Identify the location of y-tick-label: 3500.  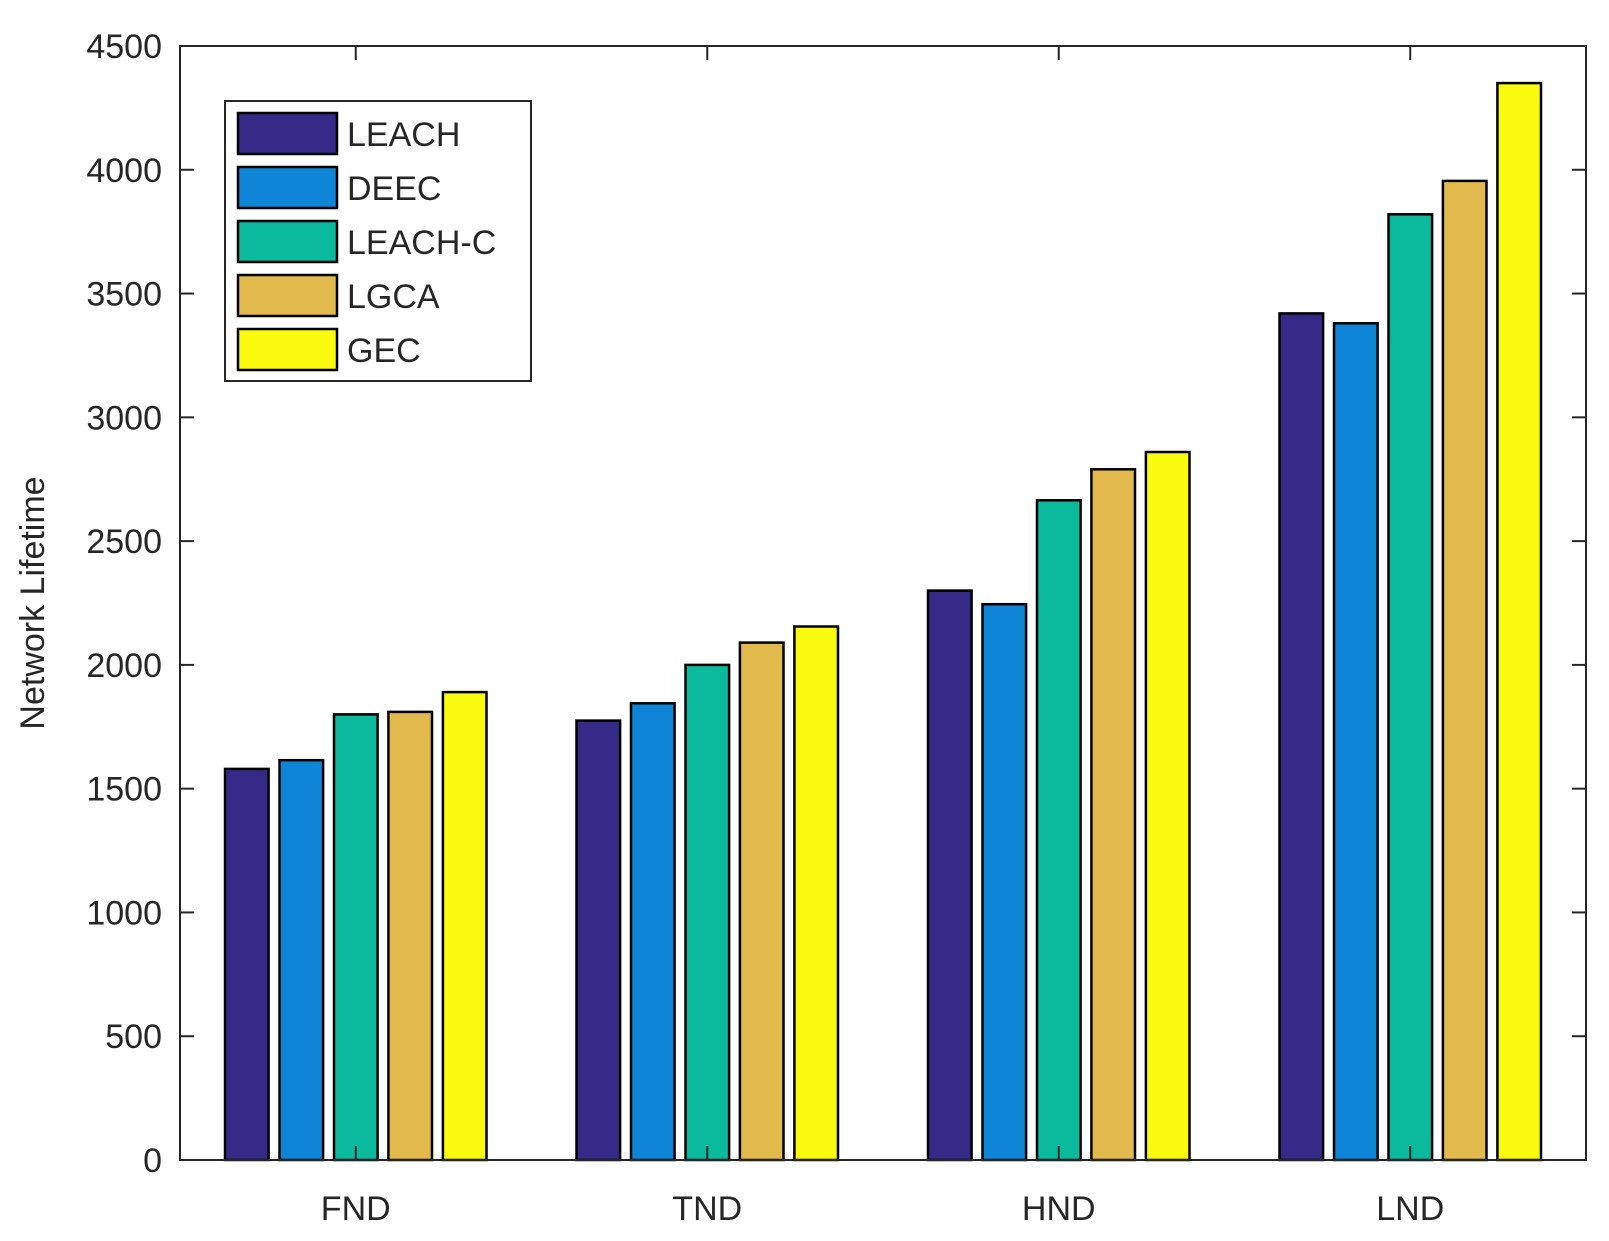
(124, 295).